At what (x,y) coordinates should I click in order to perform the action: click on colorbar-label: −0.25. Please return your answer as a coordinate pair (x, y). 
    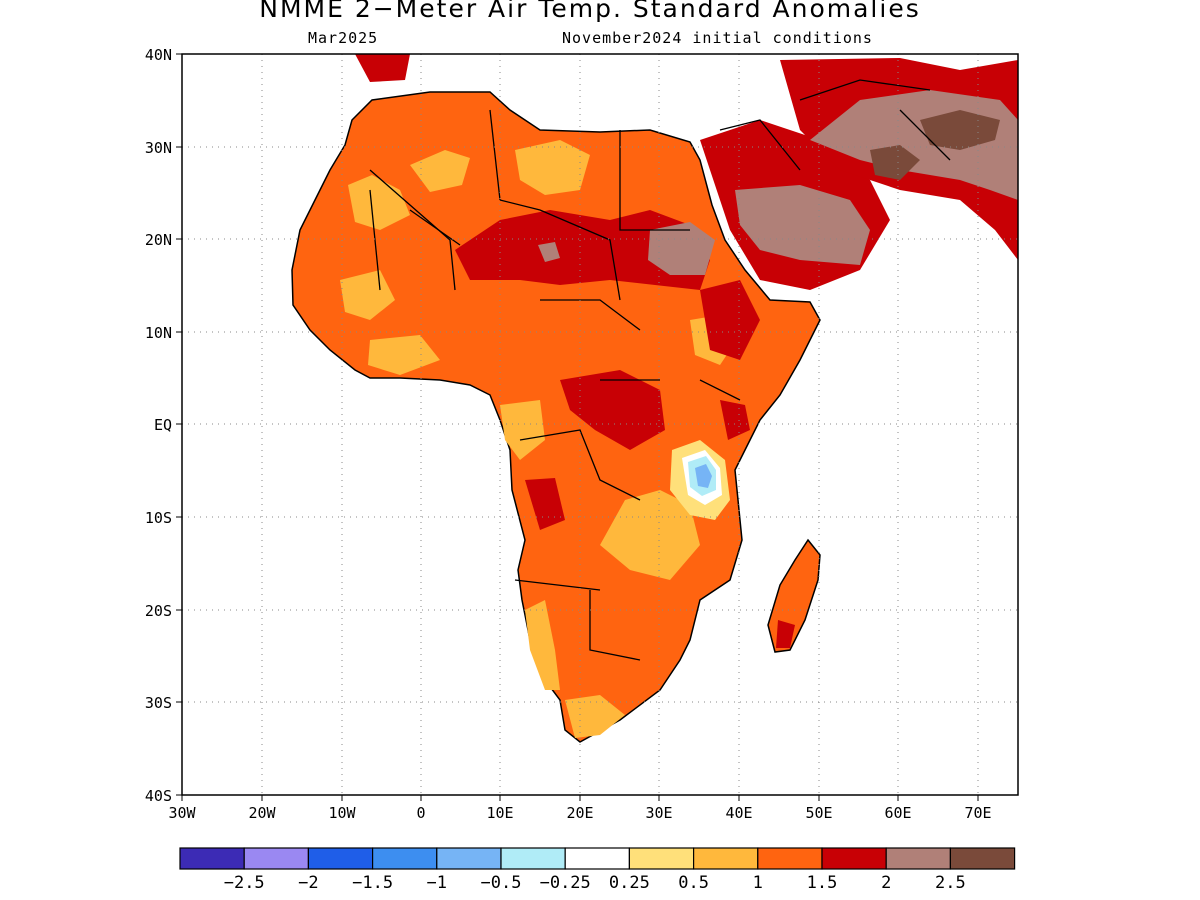
    Looking at the image, I should click on (565, 883).